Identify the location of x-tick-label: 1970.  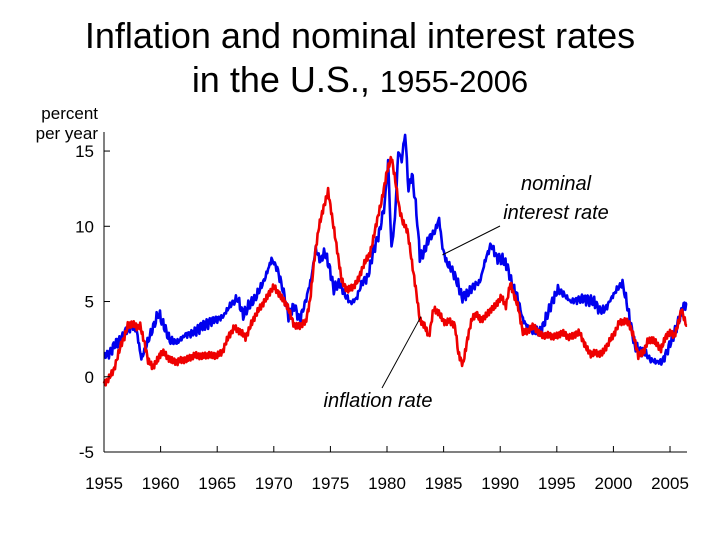
(274, 483).